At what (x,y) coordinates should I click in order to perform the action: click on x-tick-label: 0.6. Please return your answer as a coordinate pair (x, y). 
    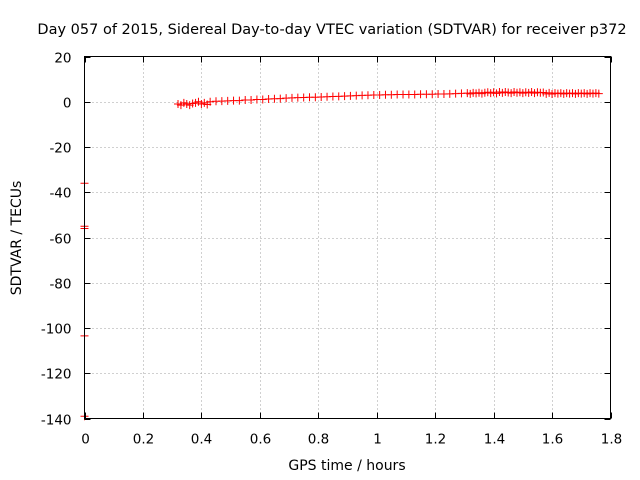
    Looking at the image, I should click on (260, 440).